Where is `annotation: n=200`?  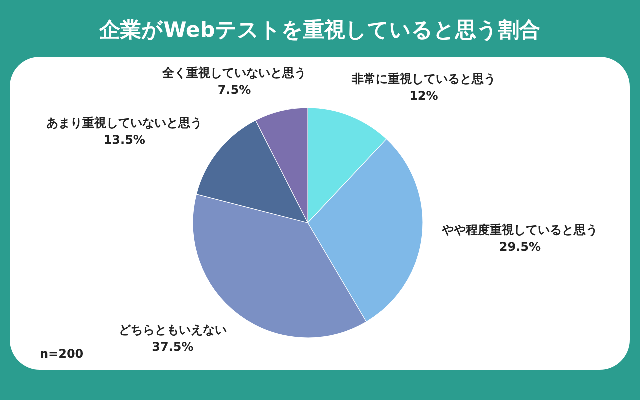
annotation: n=200 is located at coordinates (62, 354).